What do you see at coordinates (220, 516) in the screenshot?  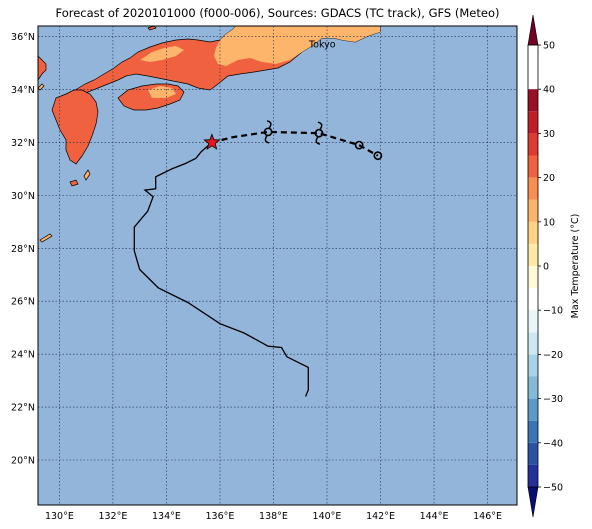 I see `lon-tick-label: 136°E` at bounding box center [220, 516].